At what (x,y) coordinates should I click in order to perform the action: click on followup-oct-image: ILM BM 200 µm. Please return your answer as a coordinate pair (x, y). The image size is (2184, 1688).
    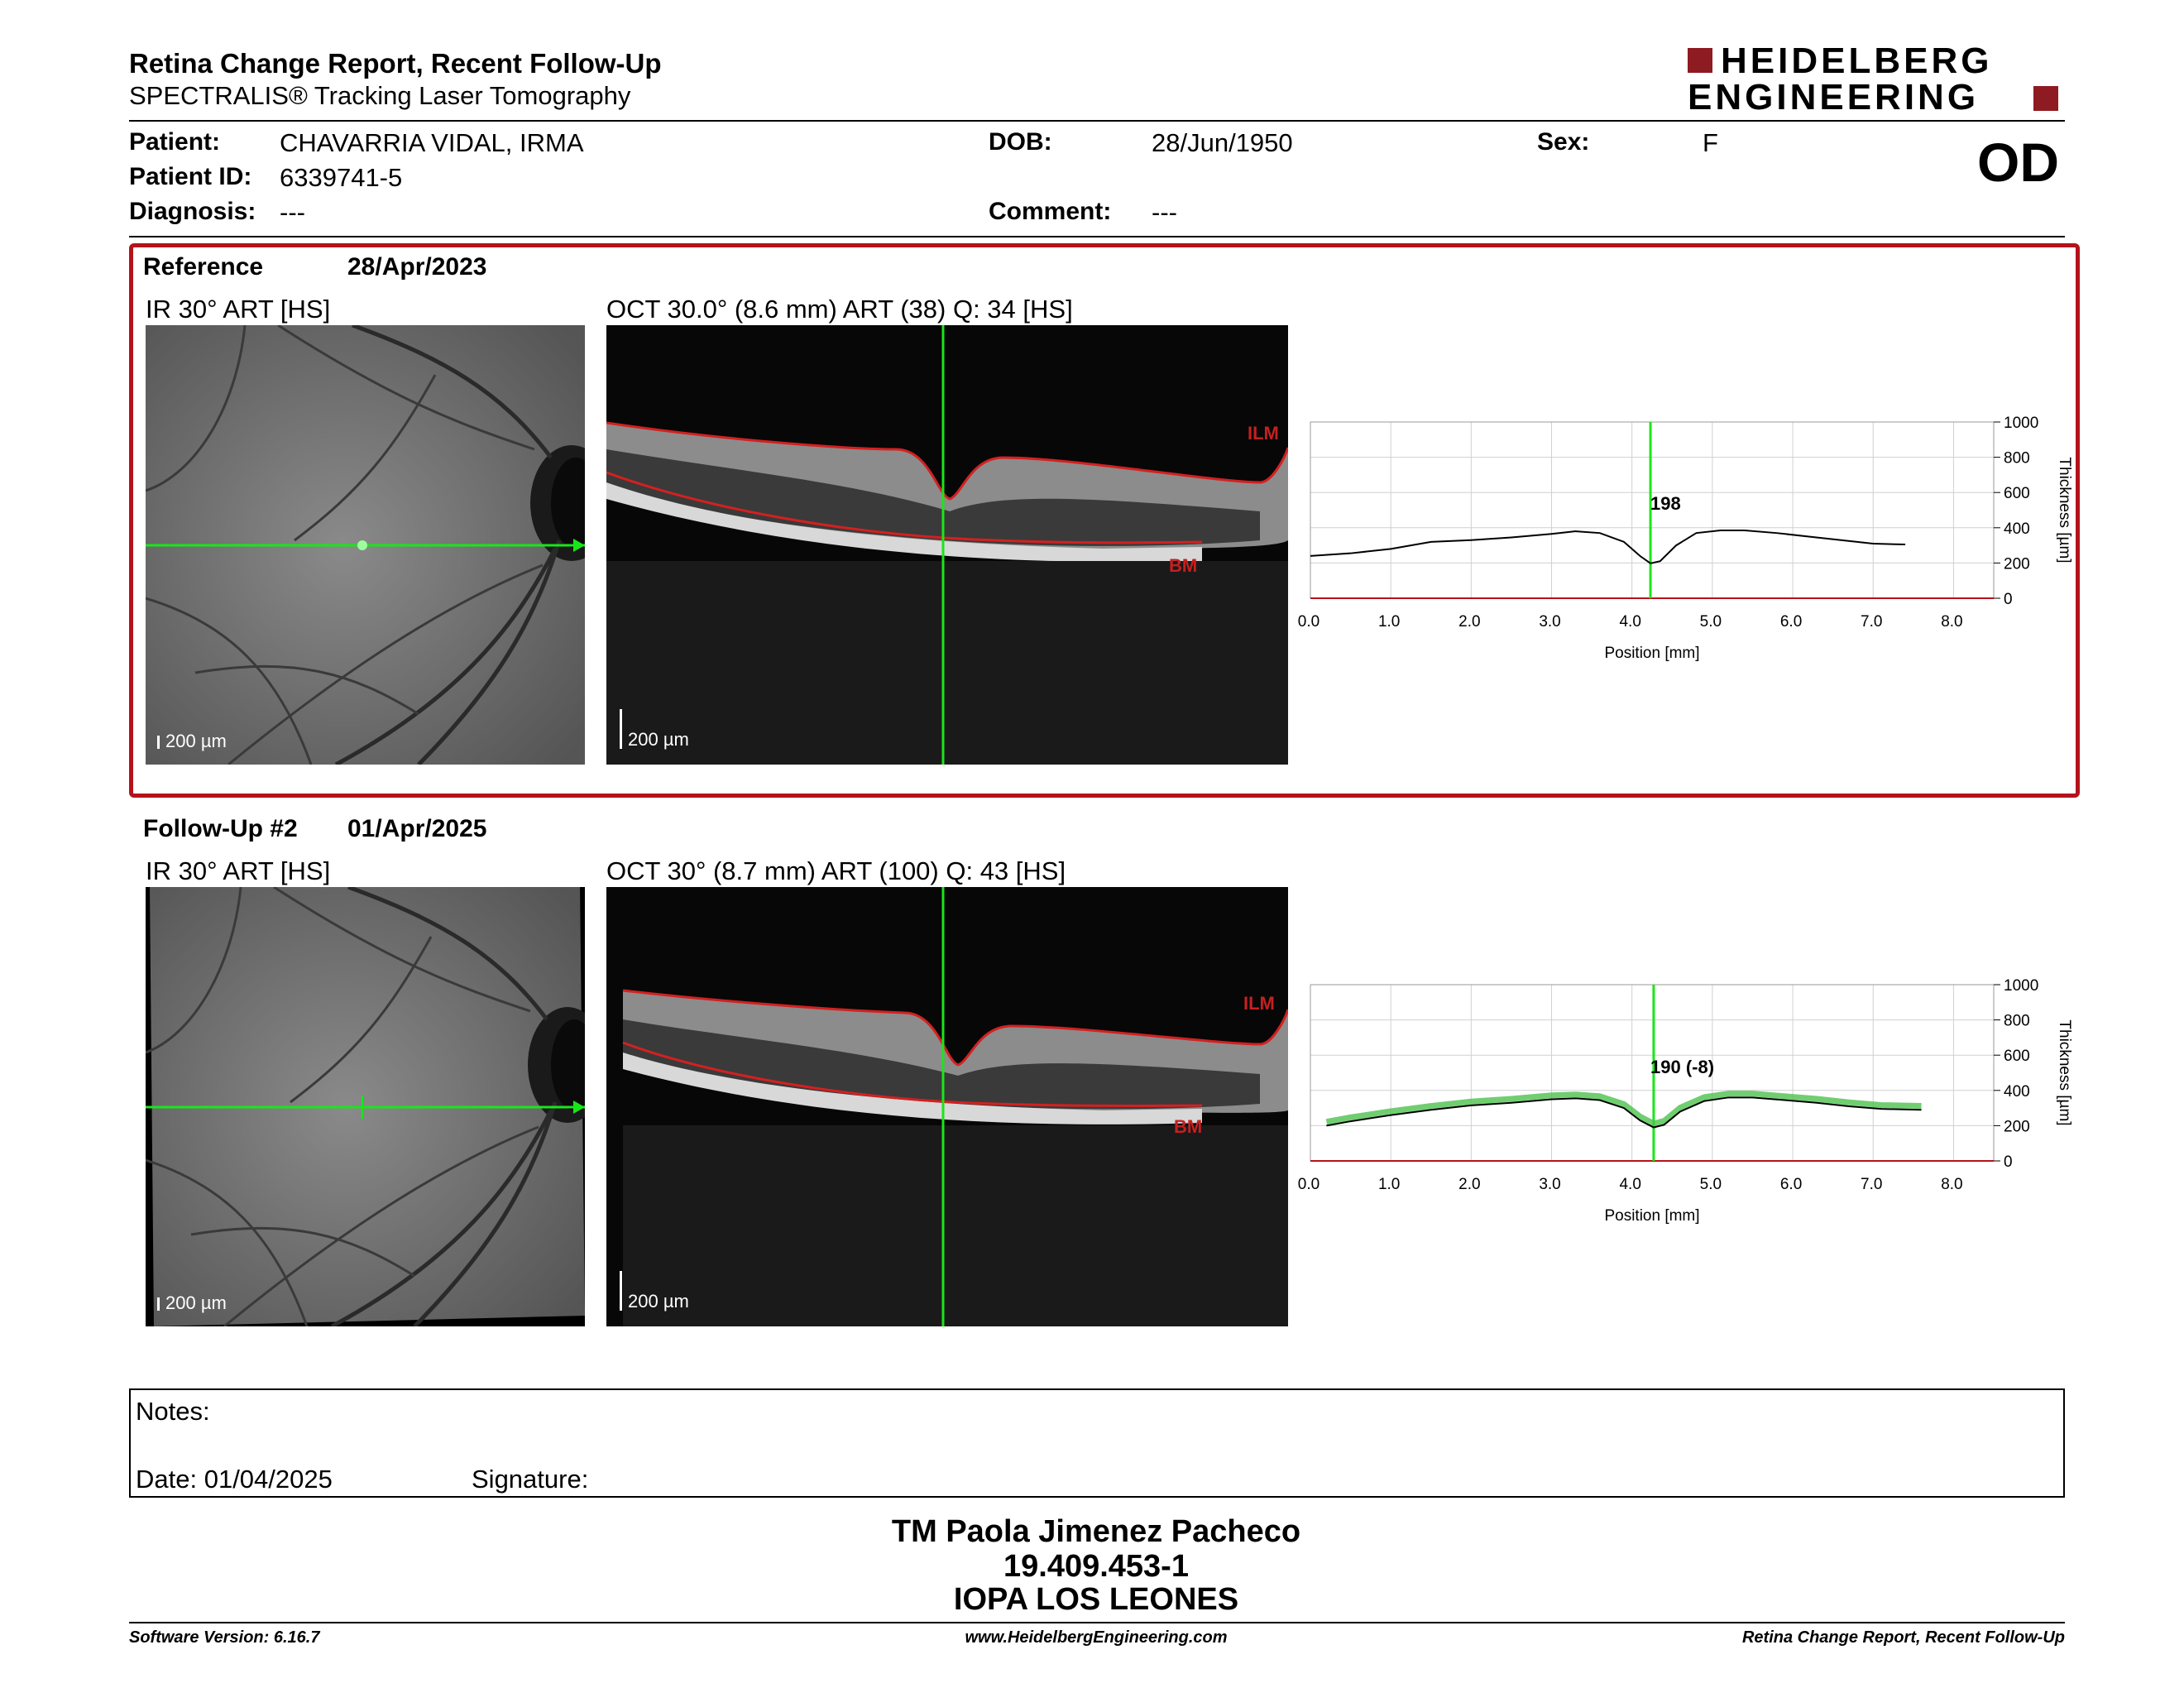
    Looking at the image, I should click on (947, 1106).